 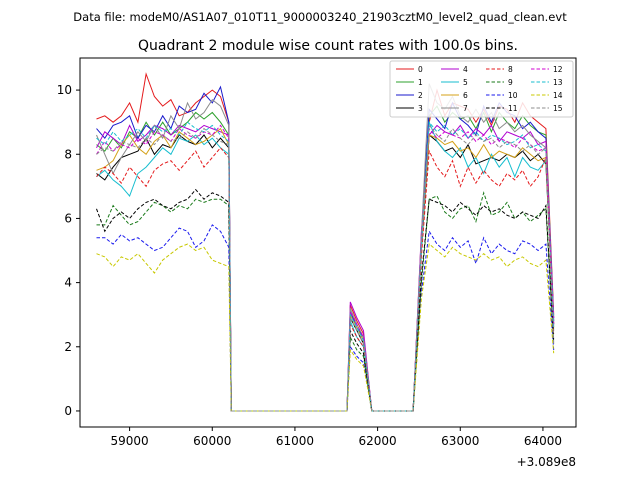 What do you see at coordinates (378, 441) in the screenshot?
I see `x-tick-label: 62000` at bounding box center [378, 441].